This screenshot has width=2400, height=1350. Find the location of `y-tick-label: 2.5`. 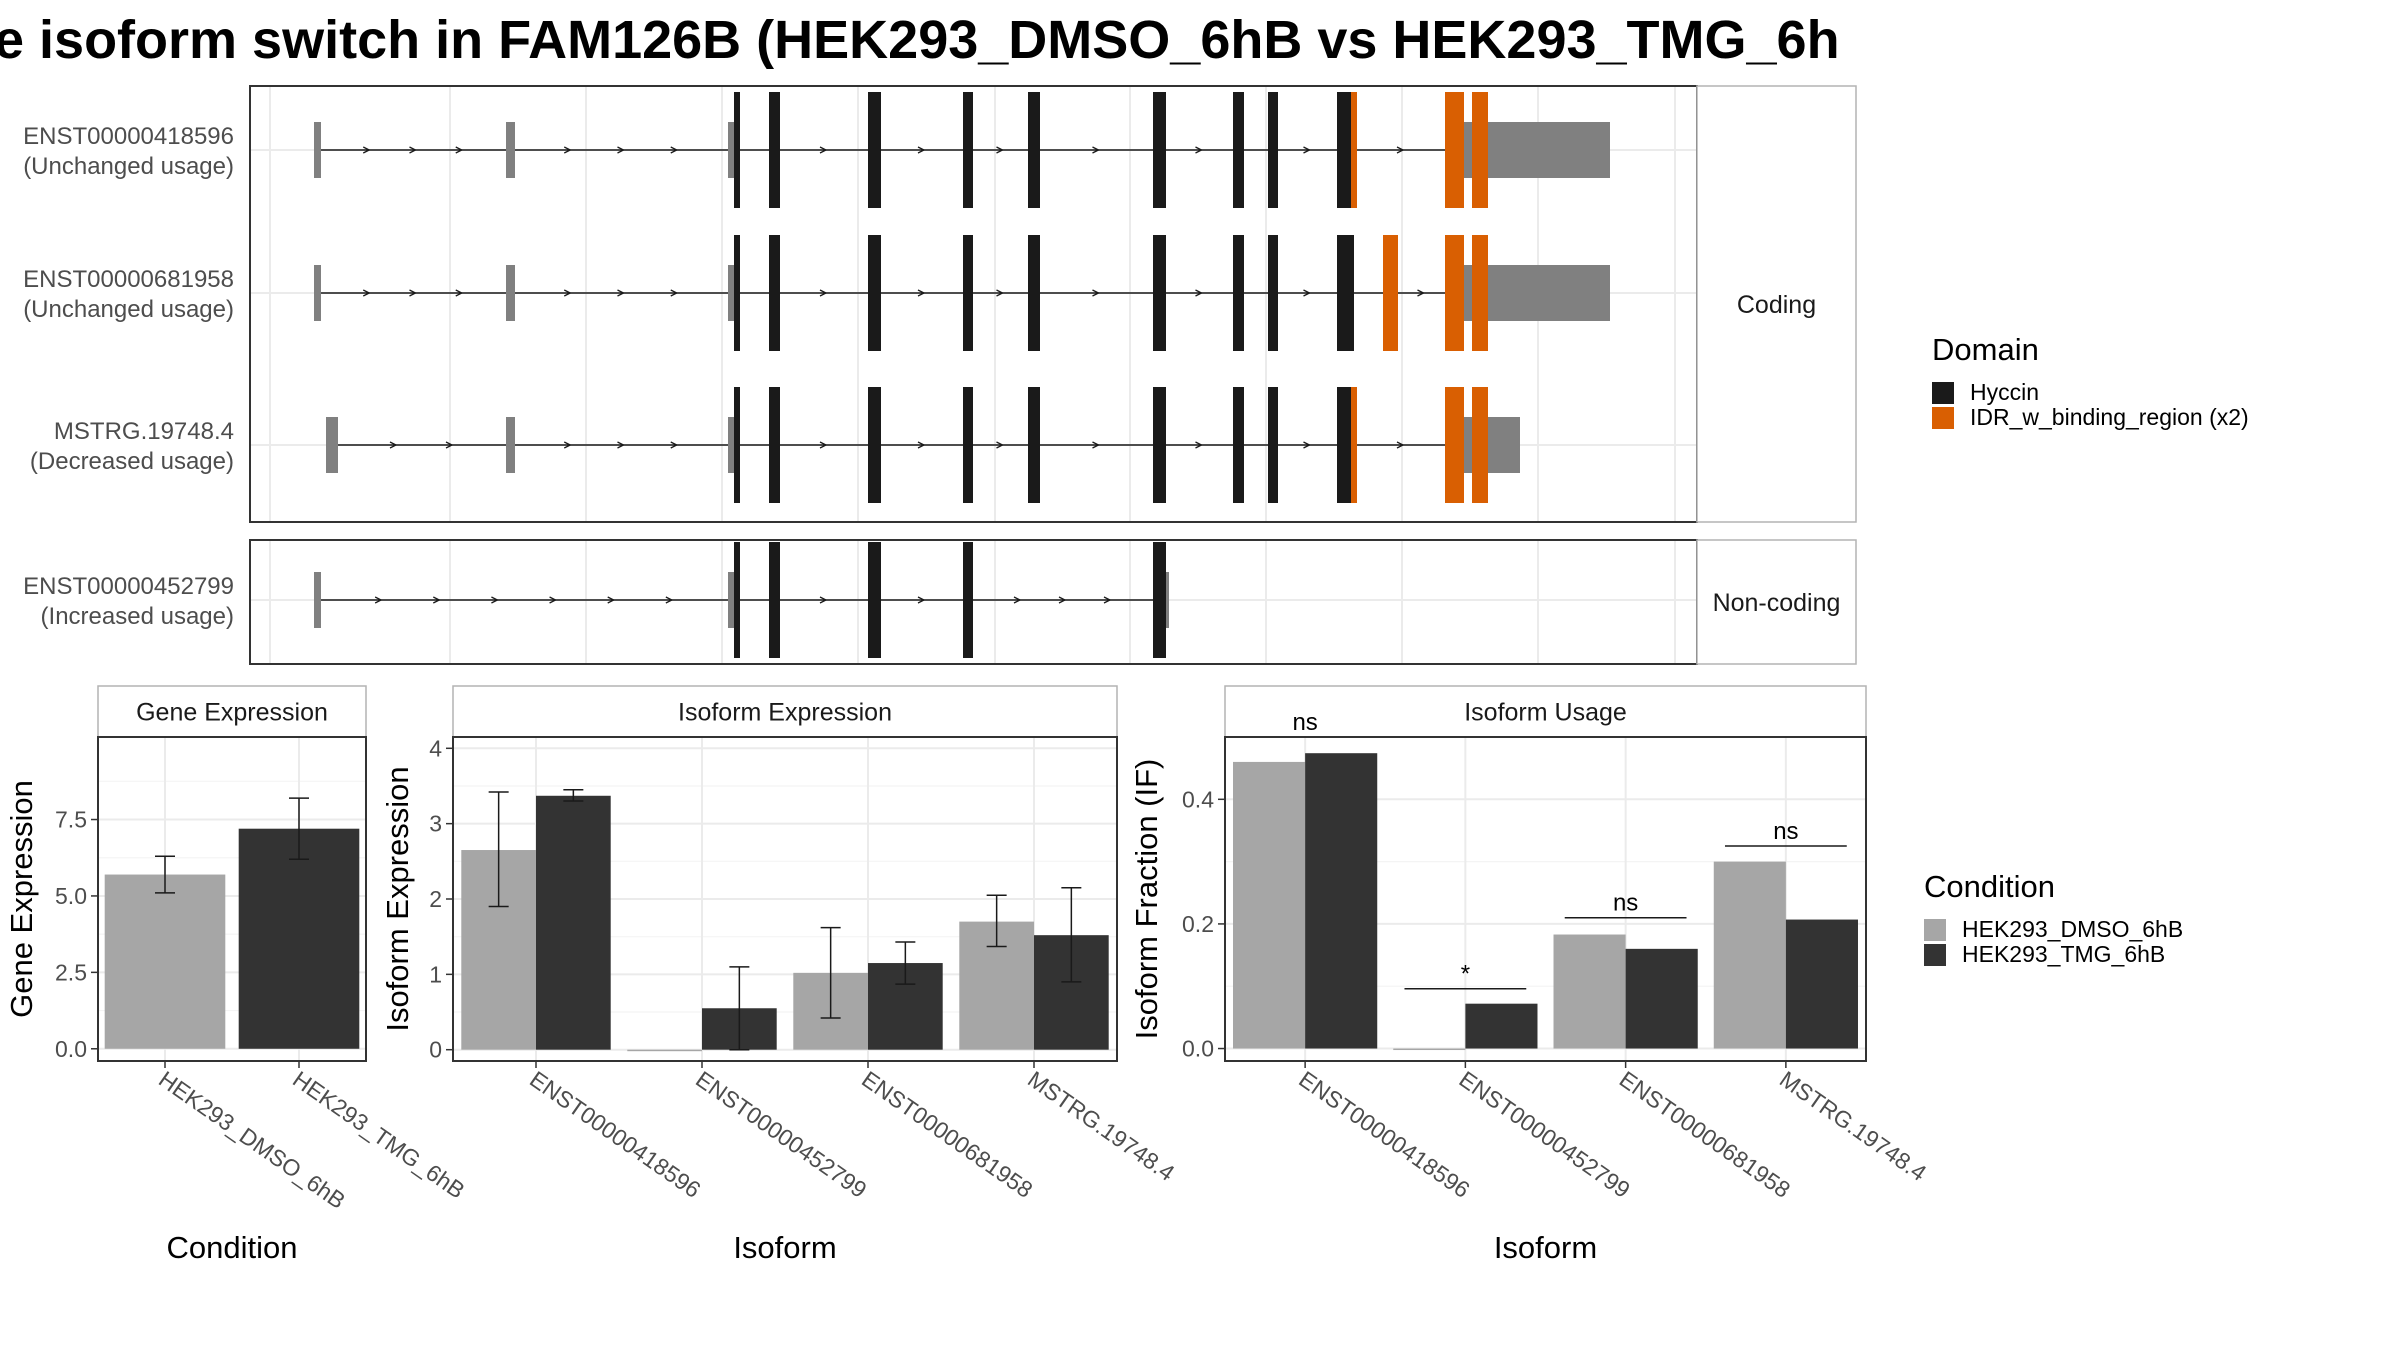

y-tick-label: 2.5 is located at coordinates (71, 972).